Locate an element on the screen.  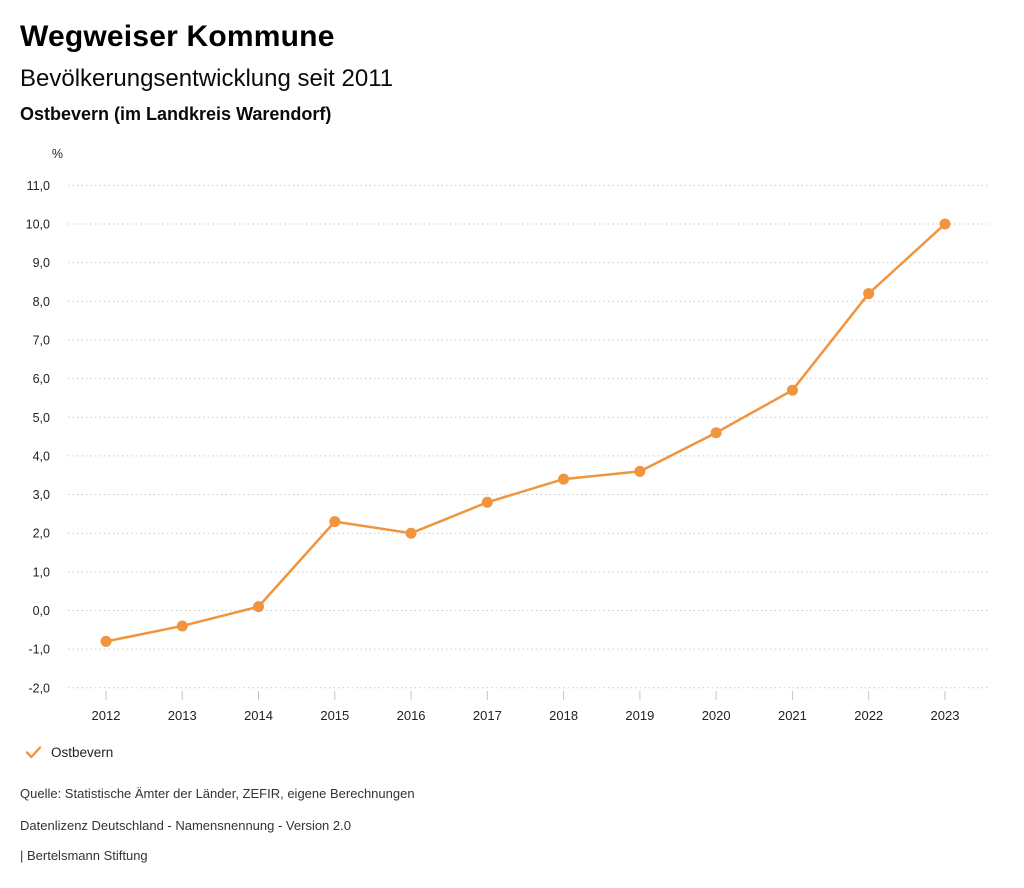
x-tick-label: 2014 is located at coordinates (258, 715).